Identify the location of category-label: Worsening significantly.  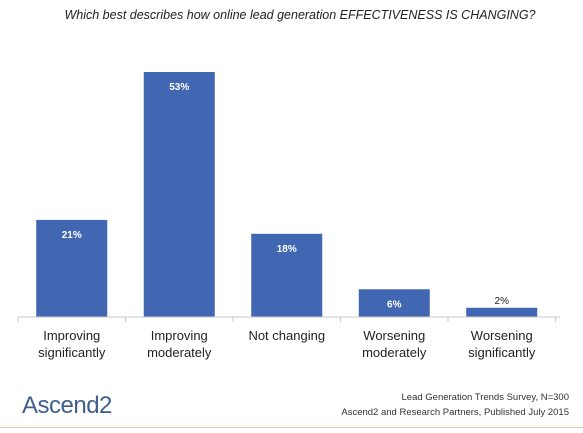
(502, 344).